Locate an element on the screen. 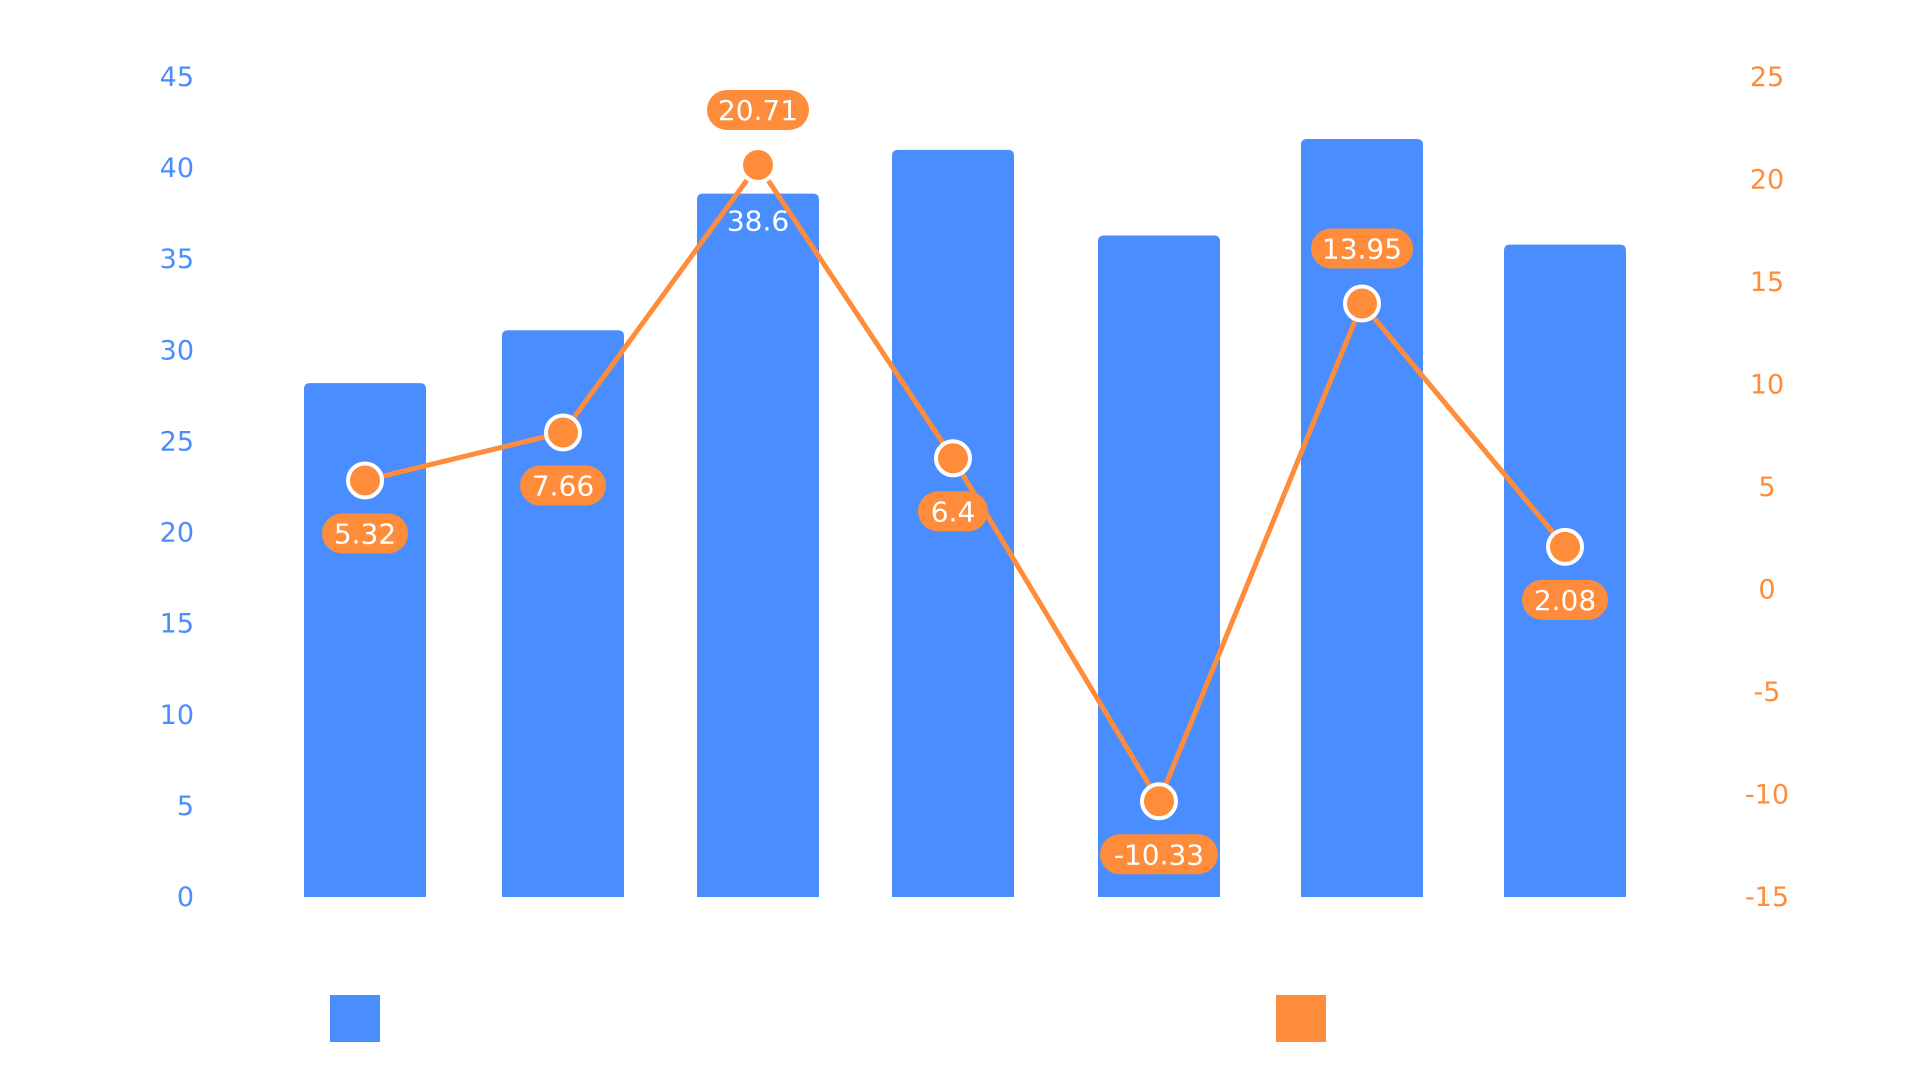 The image size is (1920, 1084). line-data-label: 5.32 is located at coordinates (365, 533).